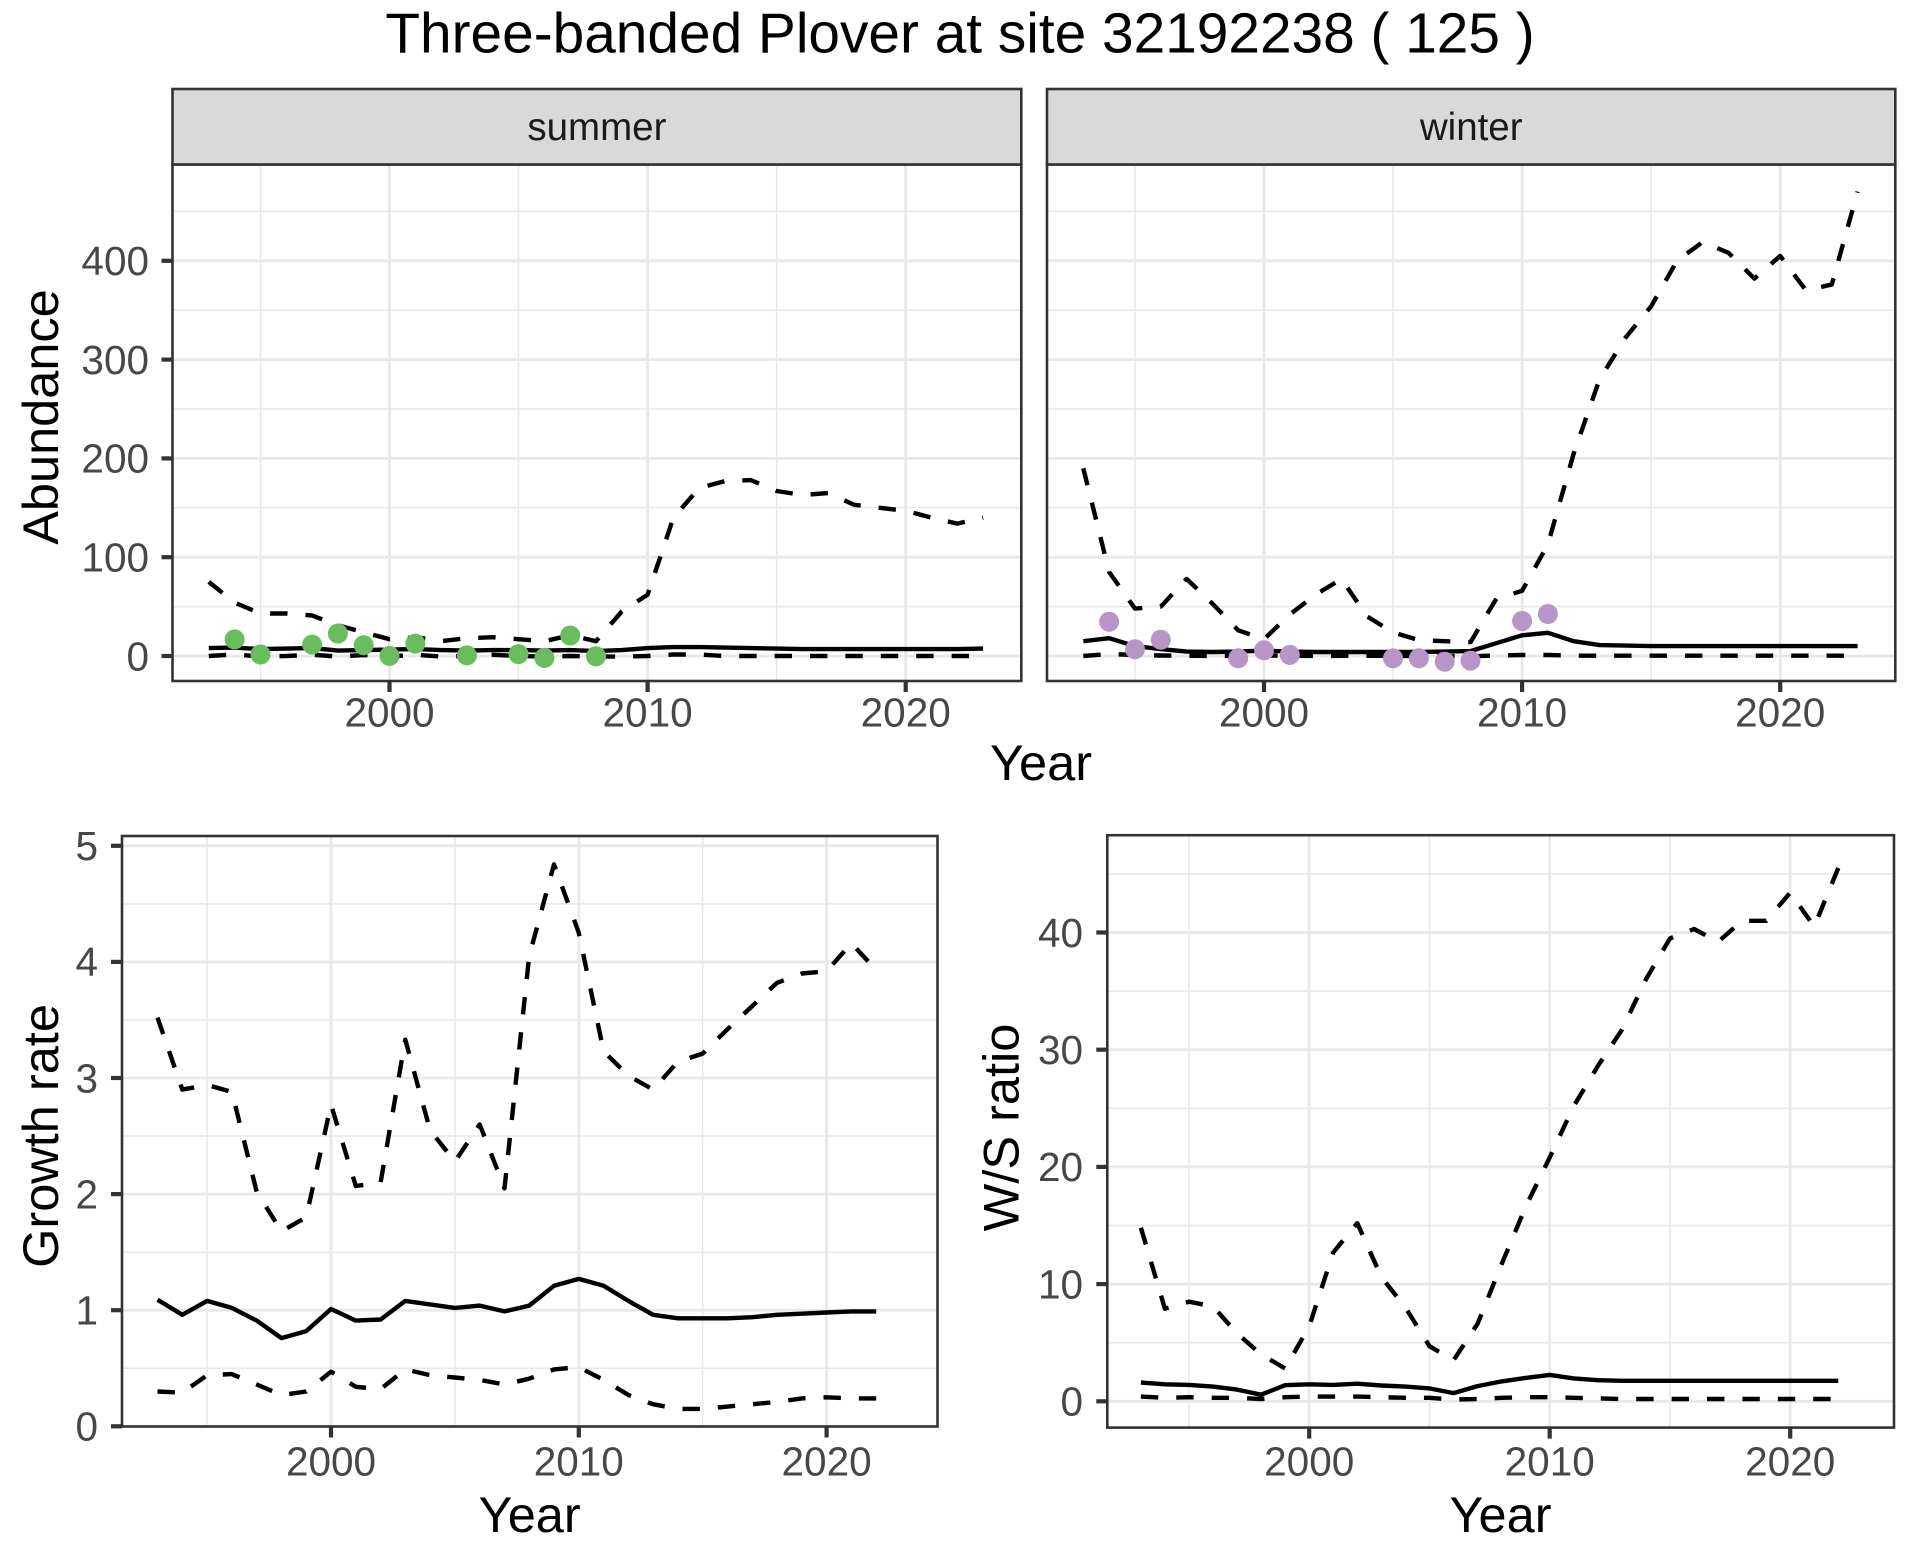  I want to click on svg-text: 3, so click(86, 1078).